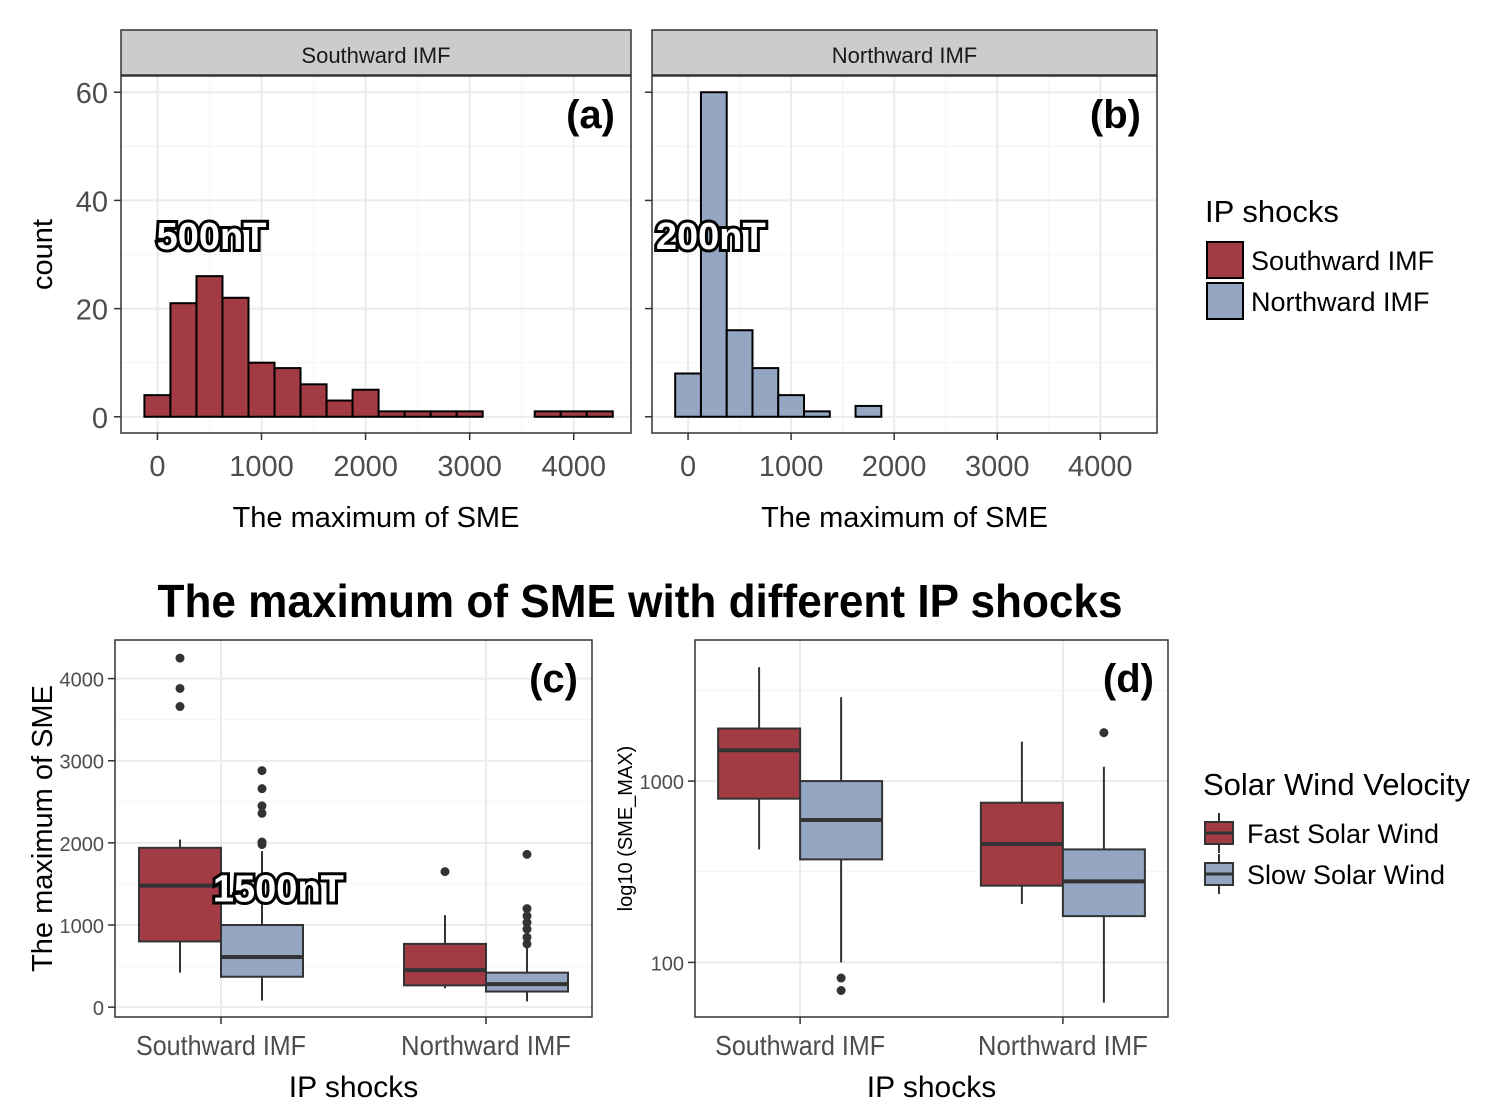 The height and width of the screenshot is (1116, 1512). Describe the element at coordinates (82, 763) in the screenshot. I see `y-tick-label: 3000` at that location.